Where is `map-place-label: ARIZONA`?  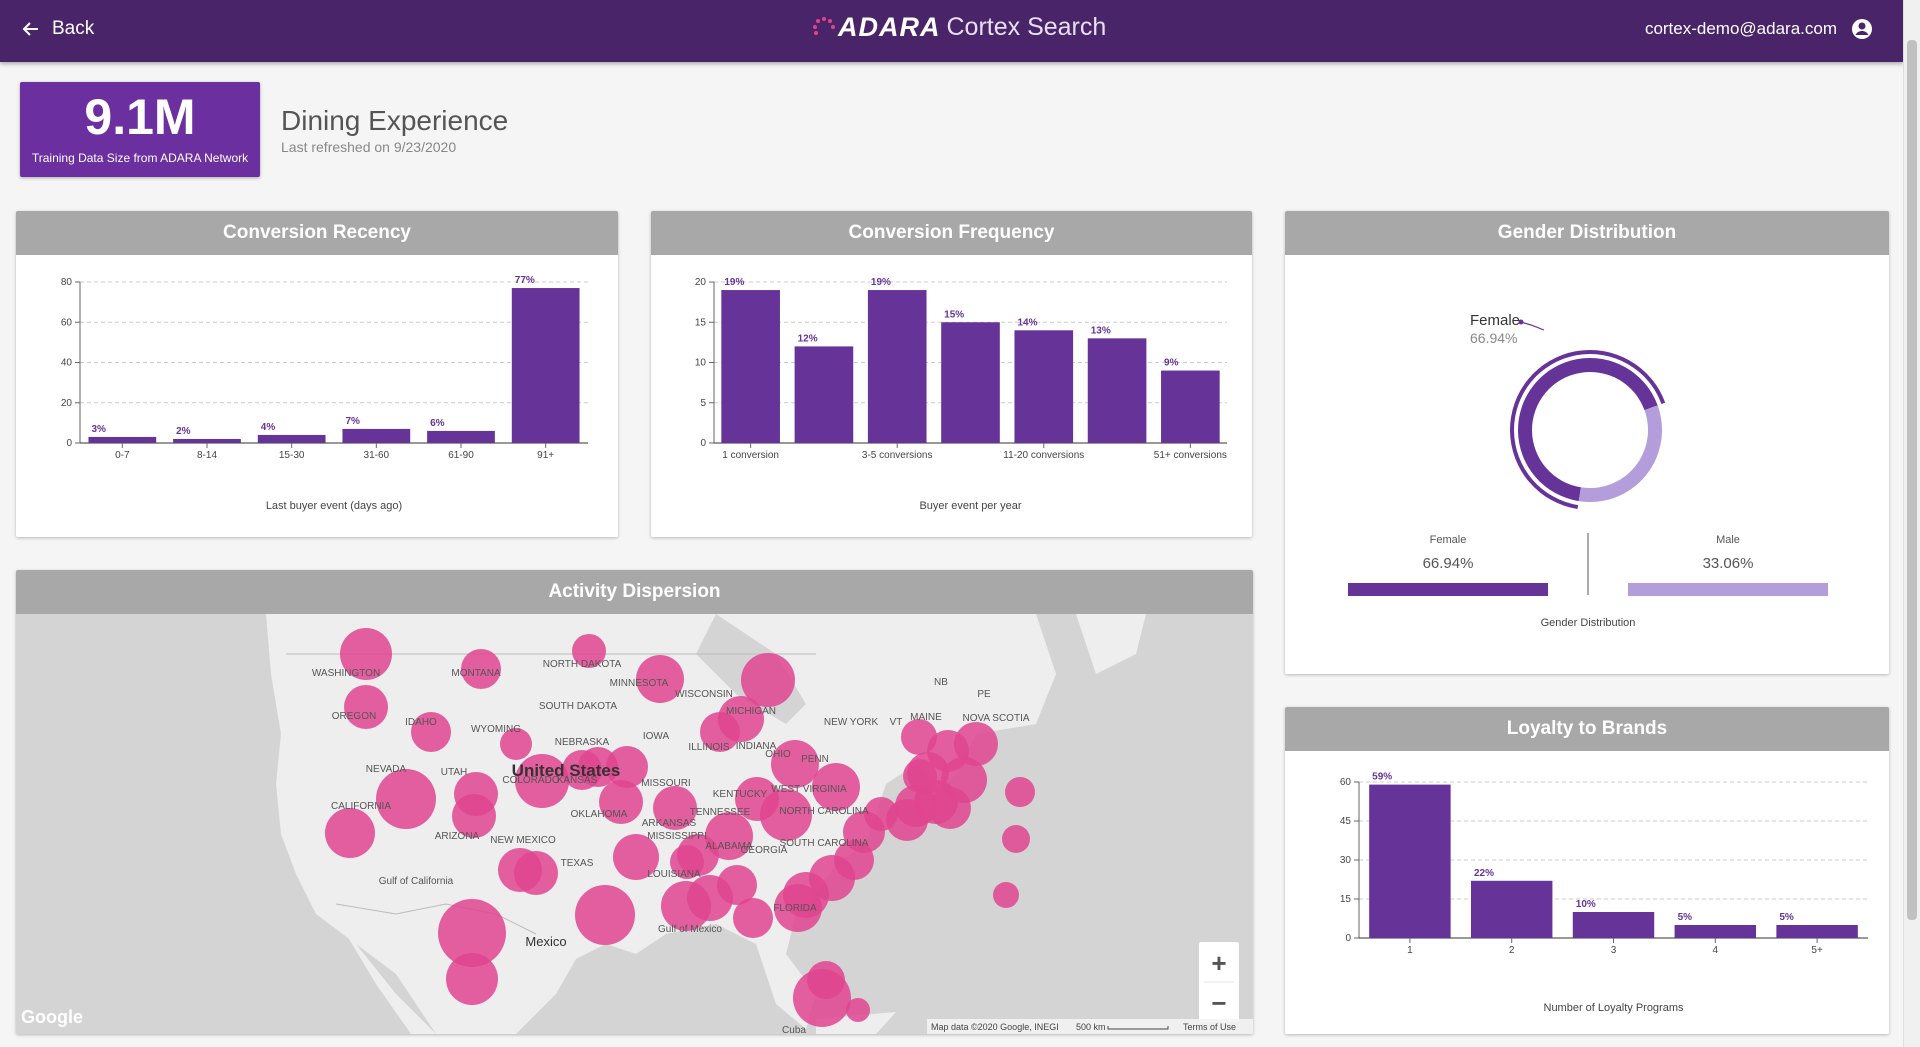
map-place-label: ARIZONA is located at coordinates (457, 836).